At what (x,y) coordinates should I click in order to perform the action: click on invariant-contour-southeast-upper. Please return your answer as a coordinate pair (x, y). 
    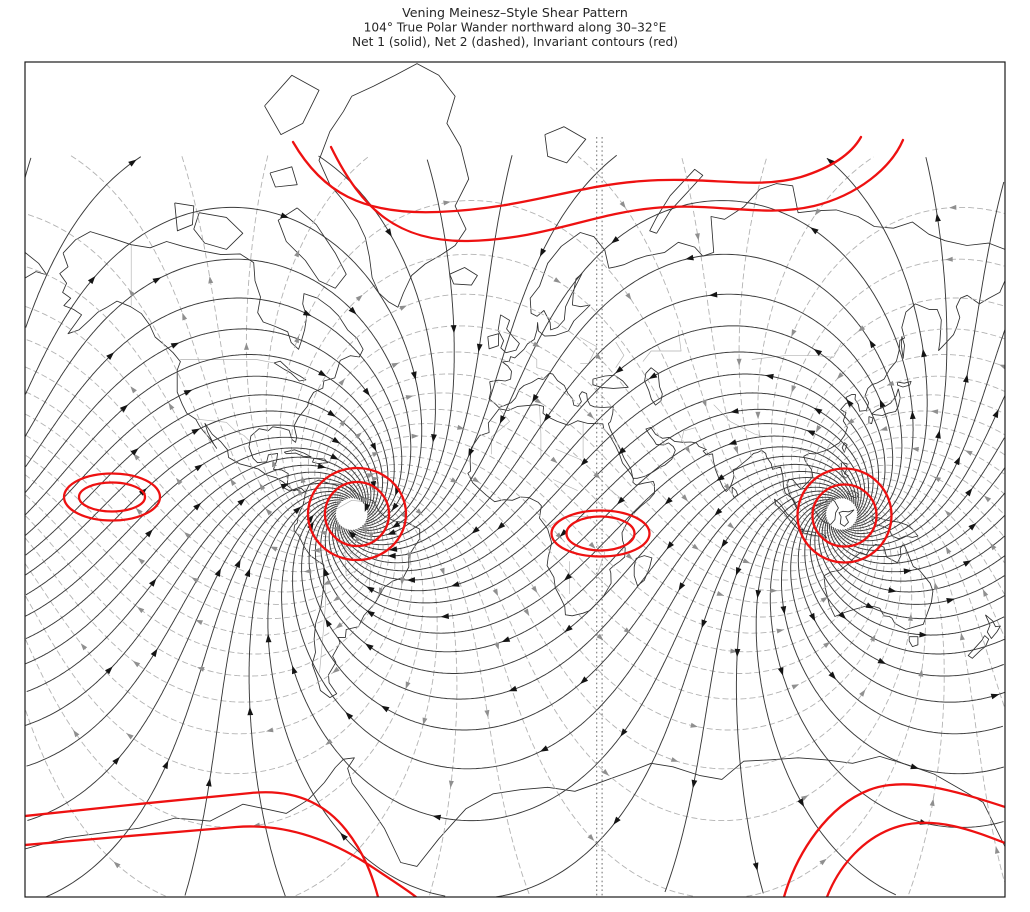
    Looking at the image, I should click on (893, 840).